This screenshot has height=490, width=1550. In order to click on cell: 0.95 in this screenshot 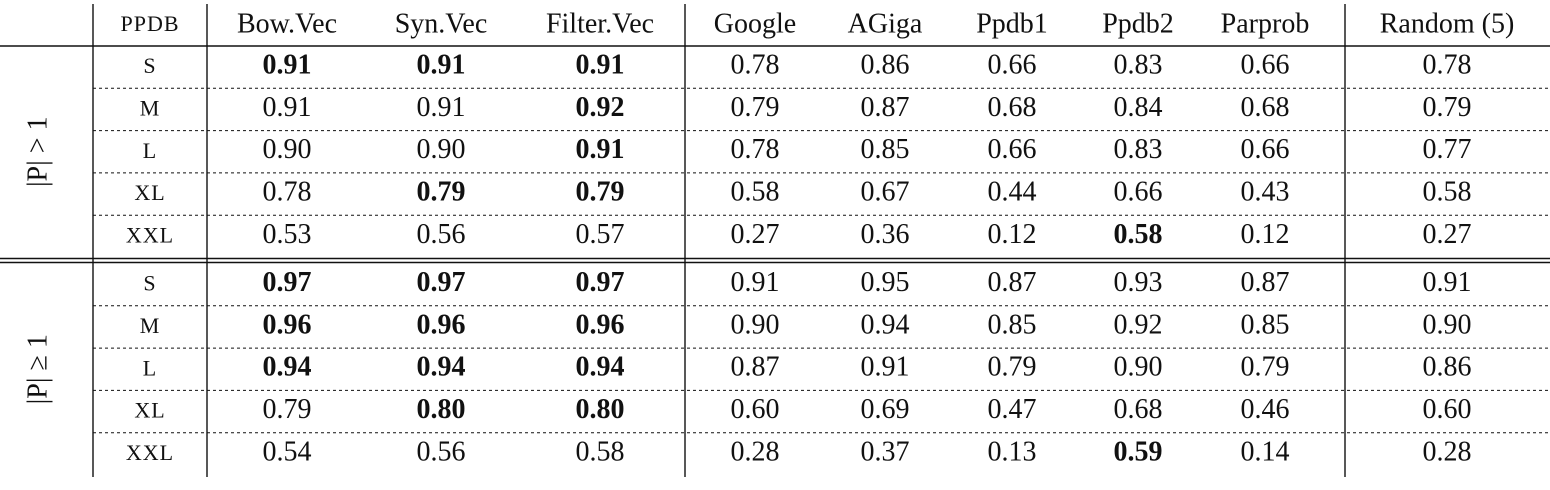, I will do `click(885, 282)`.